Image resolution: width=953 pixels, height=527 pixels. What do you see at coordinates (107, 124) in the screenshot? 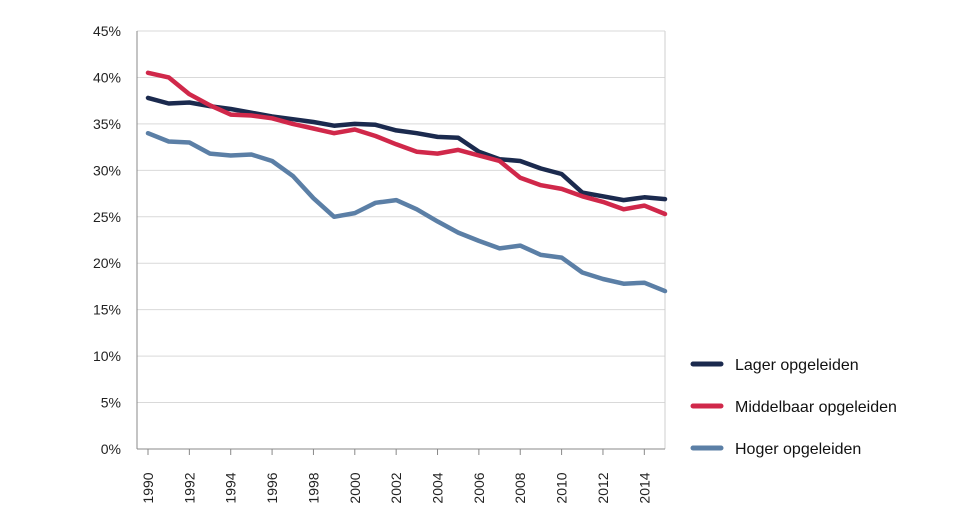
I see `y-tick-label: 35%` at bounding box center [107, 124].